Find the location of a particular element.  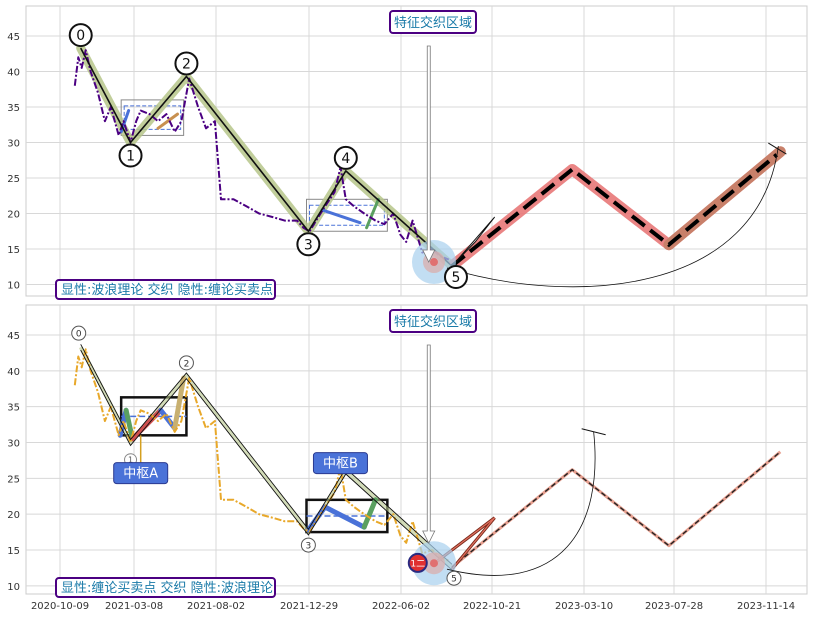

x-tick-label: 2022-10-21 is located at coordinates (492, 606).